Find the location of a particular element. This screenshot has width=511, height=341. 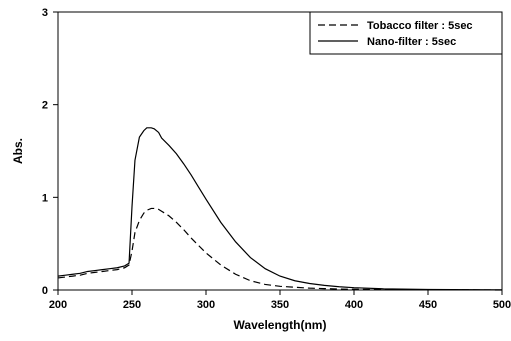

legend-label-tobacco: Tobacco filter : 5sec is located at coordinates (420, 26).